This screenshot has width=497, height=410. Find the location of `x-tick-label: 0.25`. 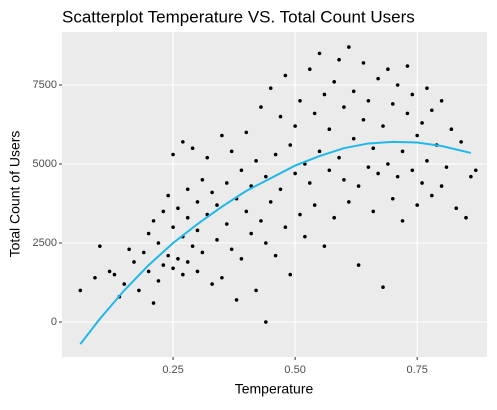

x-tick-label: 0.25 is located at coordinates (172, 370).